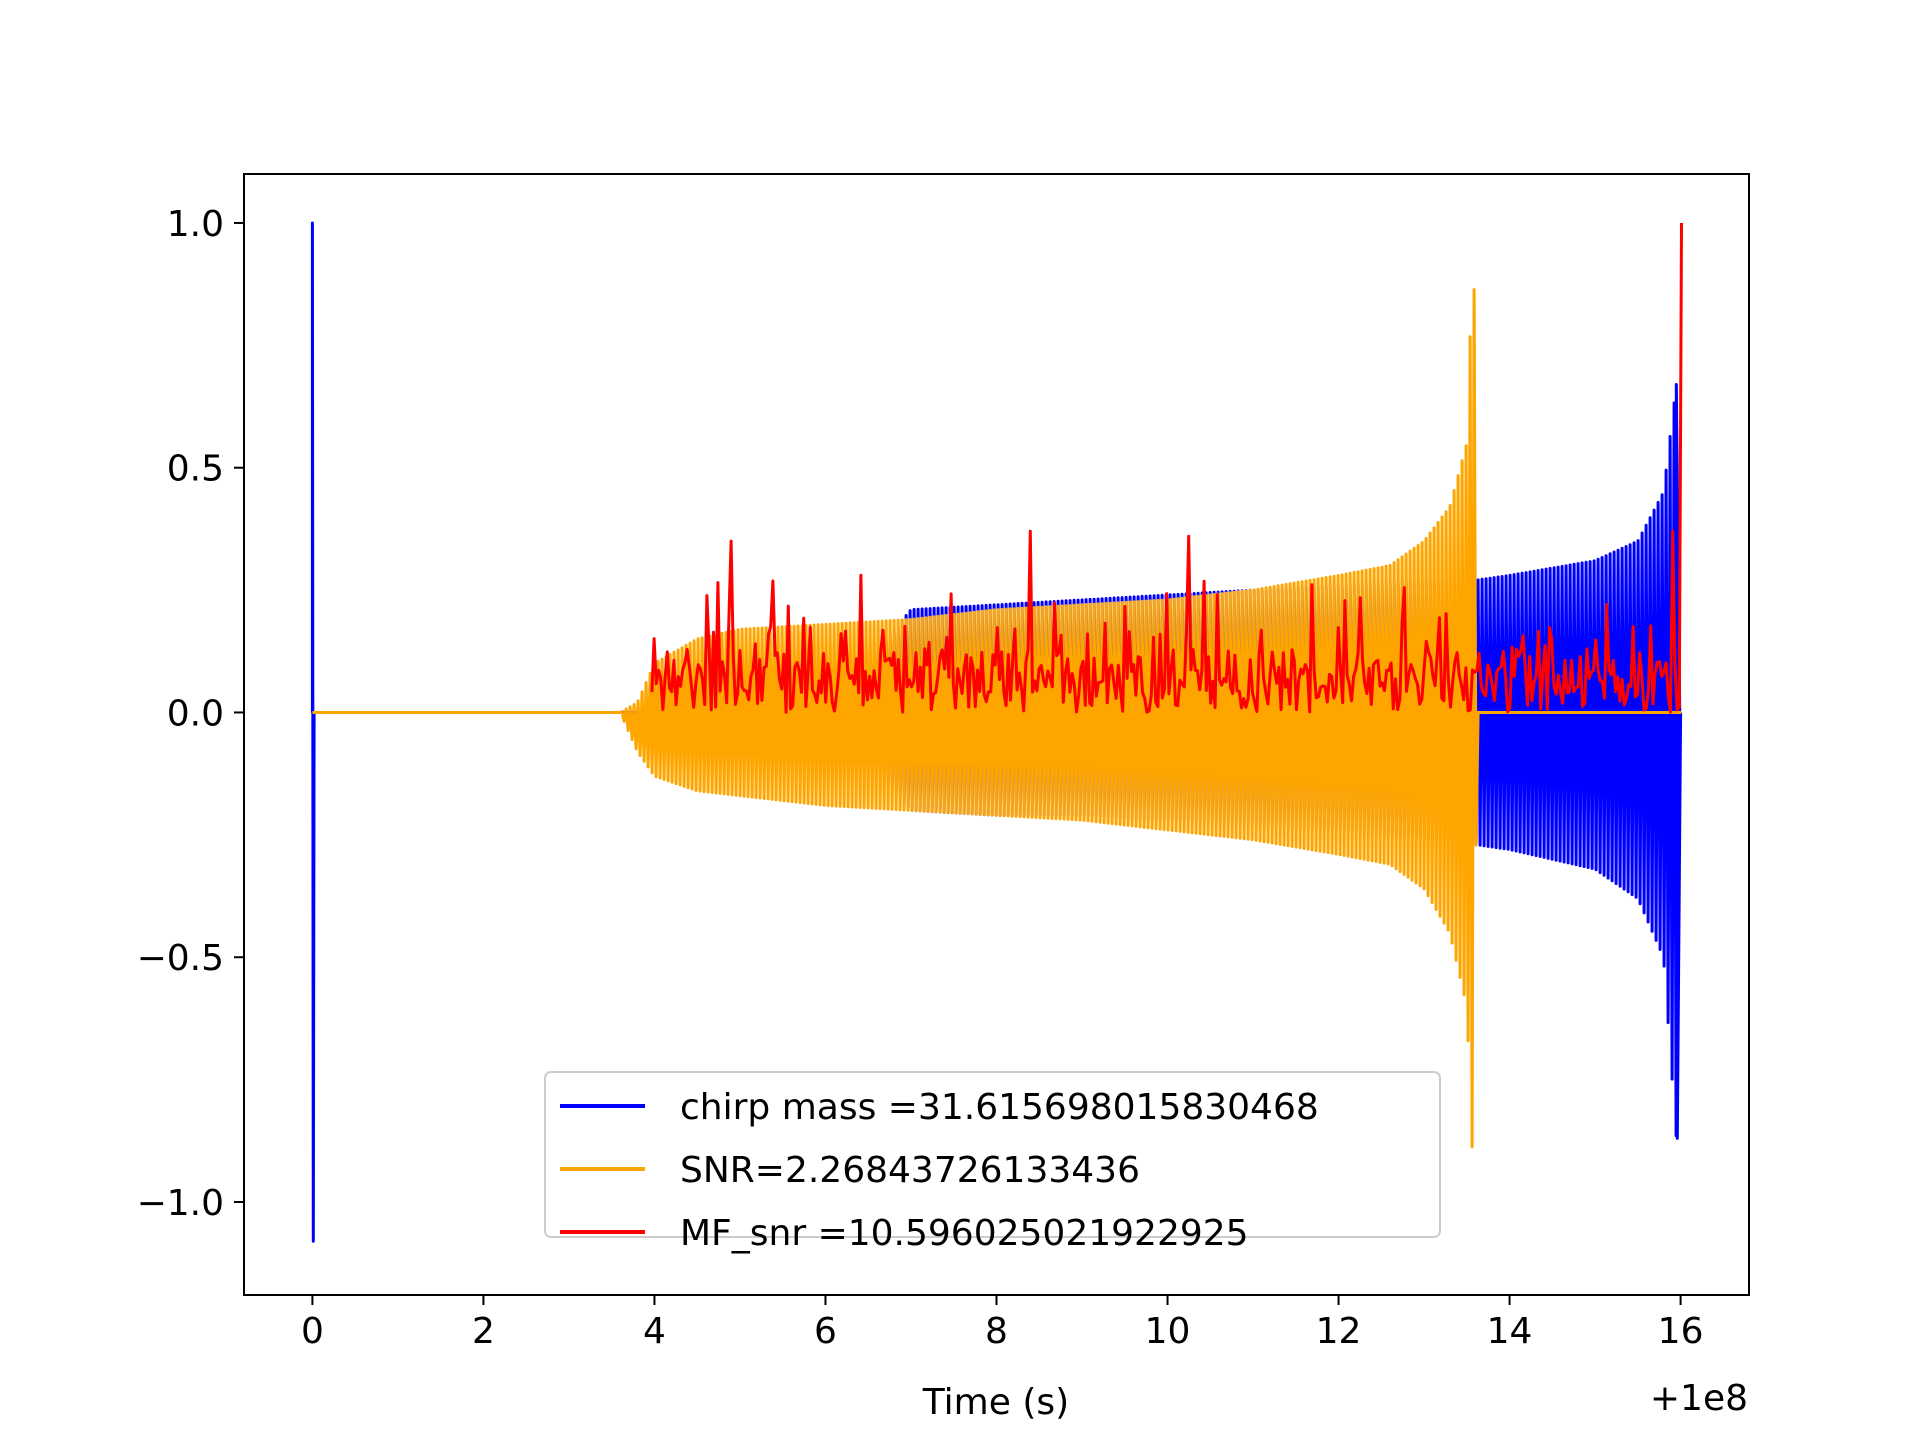 The height and width of the screenshot is (1440, 1920). What do you see at coordinates (964, 1233) in the screenshot?
I see `legend-entry-label: MF_snr =10.596025021922925` at bounding box center [964, 1233].